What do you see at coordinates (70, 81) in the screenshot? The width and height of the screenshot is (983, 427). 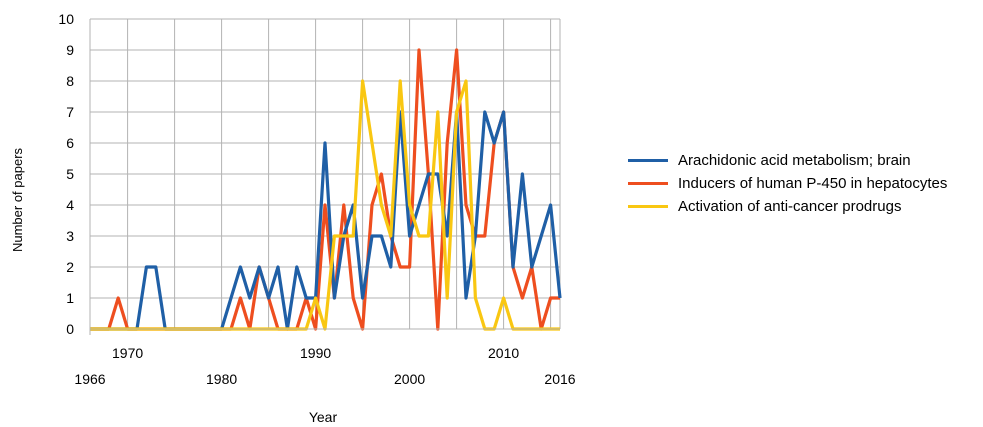 I see `y-tick-label: 8` at bounding box center [70, 81].